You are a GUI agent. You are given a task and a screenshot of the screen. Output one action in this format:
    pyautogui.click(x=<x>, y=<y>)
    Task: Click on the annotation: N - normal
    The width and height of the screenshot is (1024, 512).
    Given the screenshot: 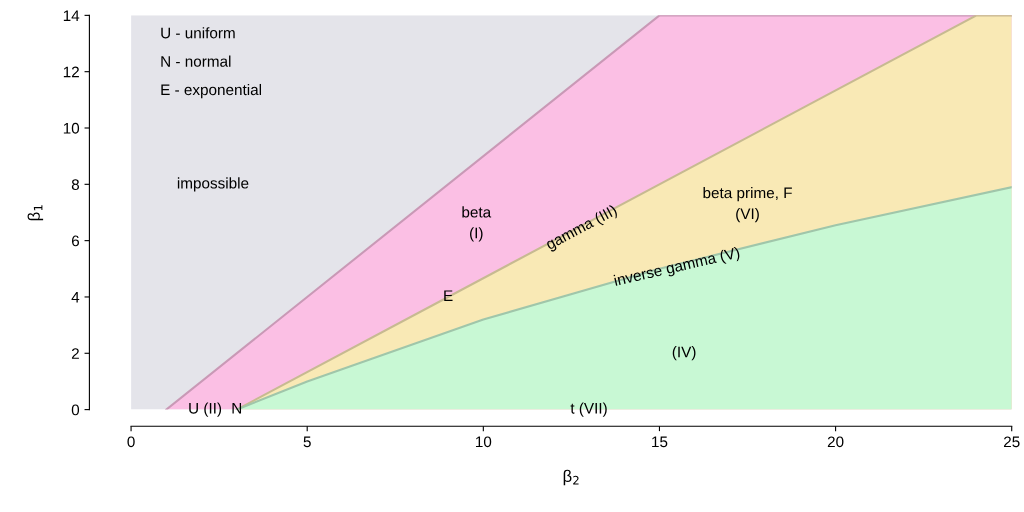 What is the action you would take?
    pyautogui.click(x=196, y=61)
    